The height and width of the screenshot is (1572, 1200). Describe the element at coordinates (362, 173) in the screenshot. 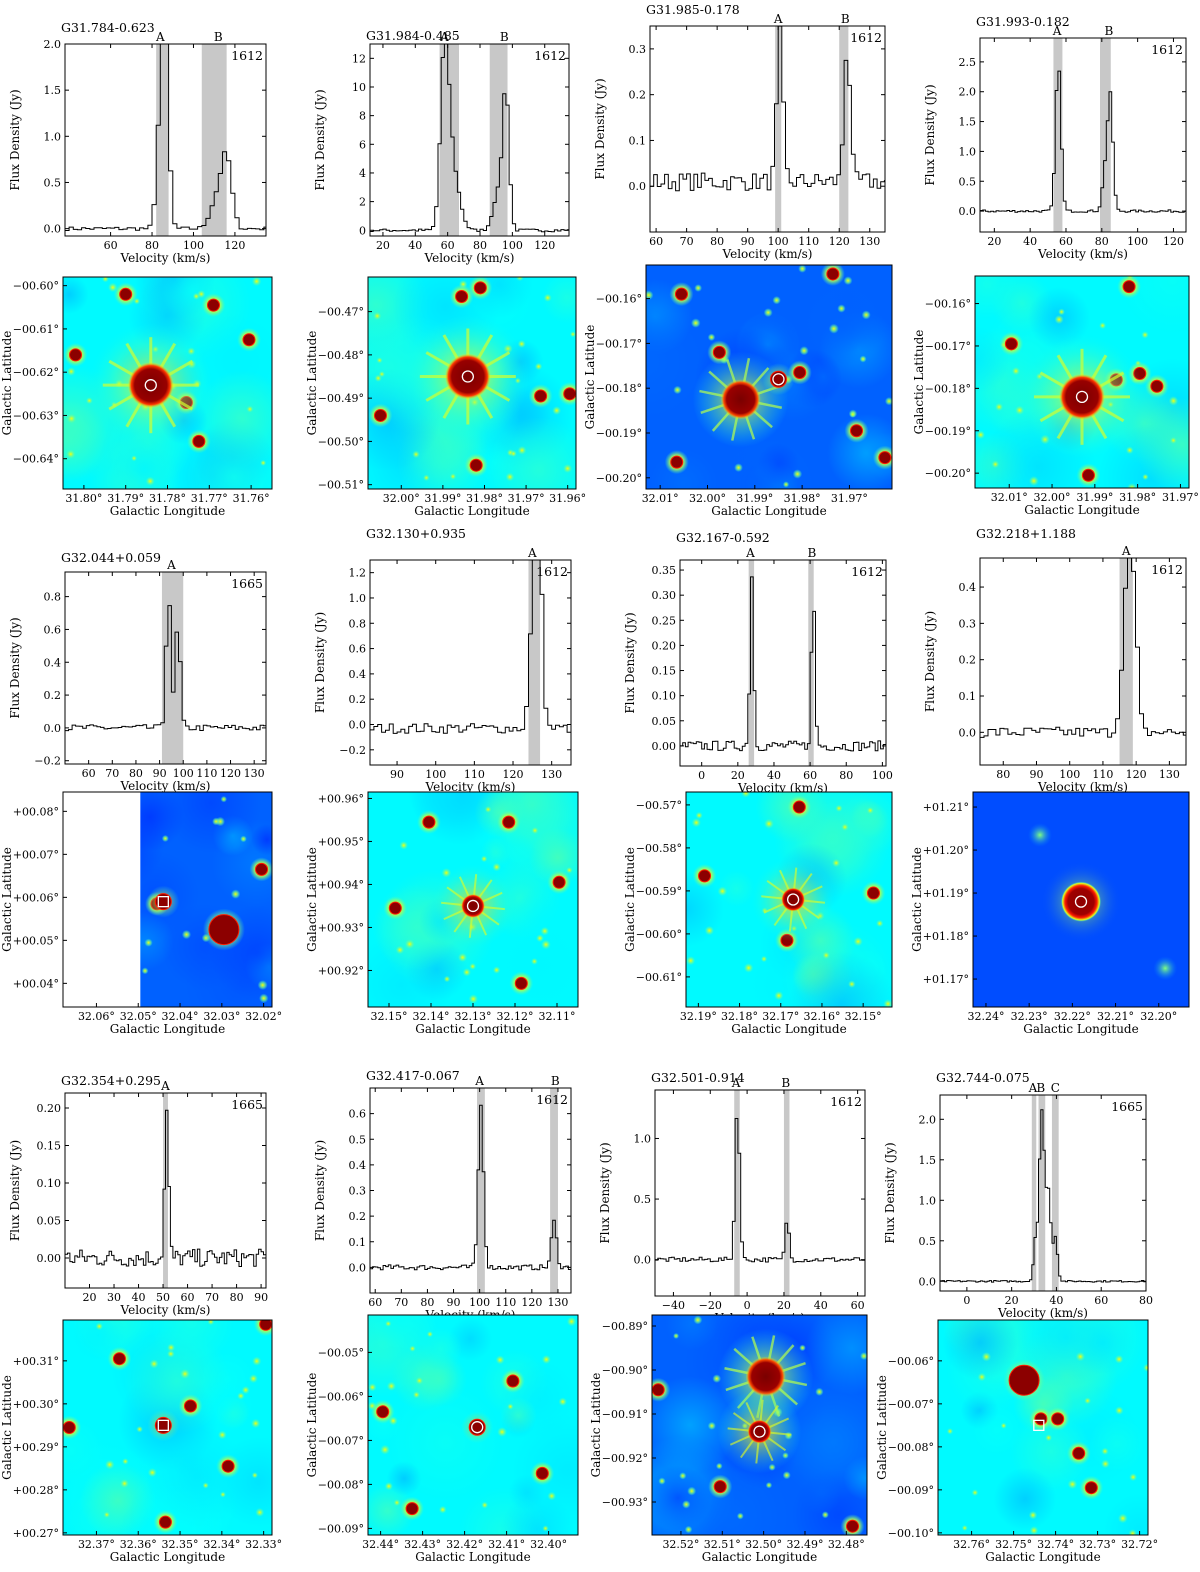

I see `y-tick-label: 4` at that location.